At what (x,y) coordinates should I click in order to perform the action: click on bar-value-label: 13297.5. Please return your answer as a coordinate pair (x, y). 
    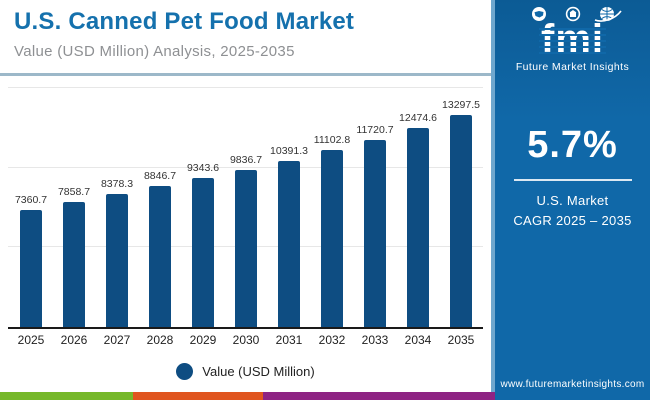
    Looking at the image, I should click on (461, 105).